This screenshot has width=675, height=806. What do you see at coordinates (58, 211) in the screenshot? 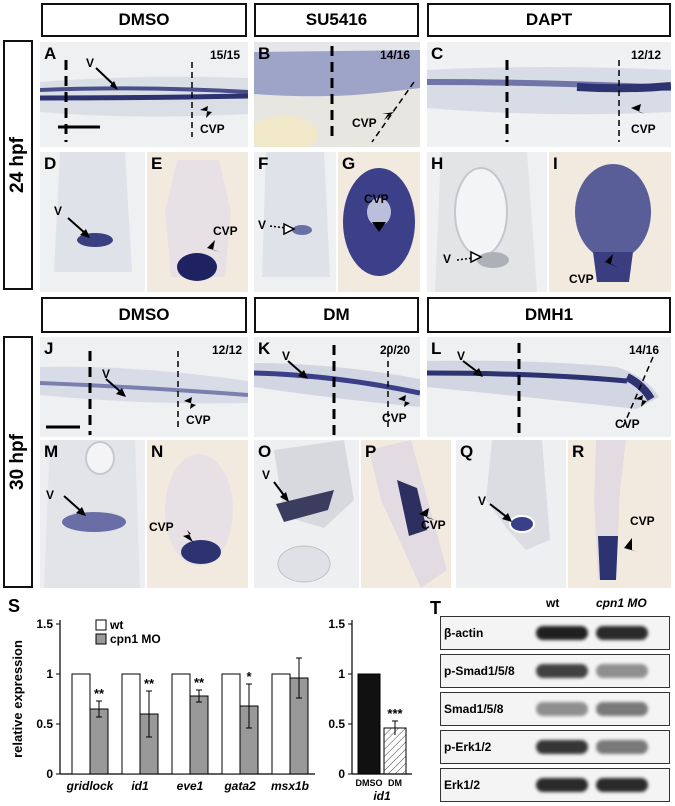
I see `label-v-d: V` at bounding box center [58, 211].